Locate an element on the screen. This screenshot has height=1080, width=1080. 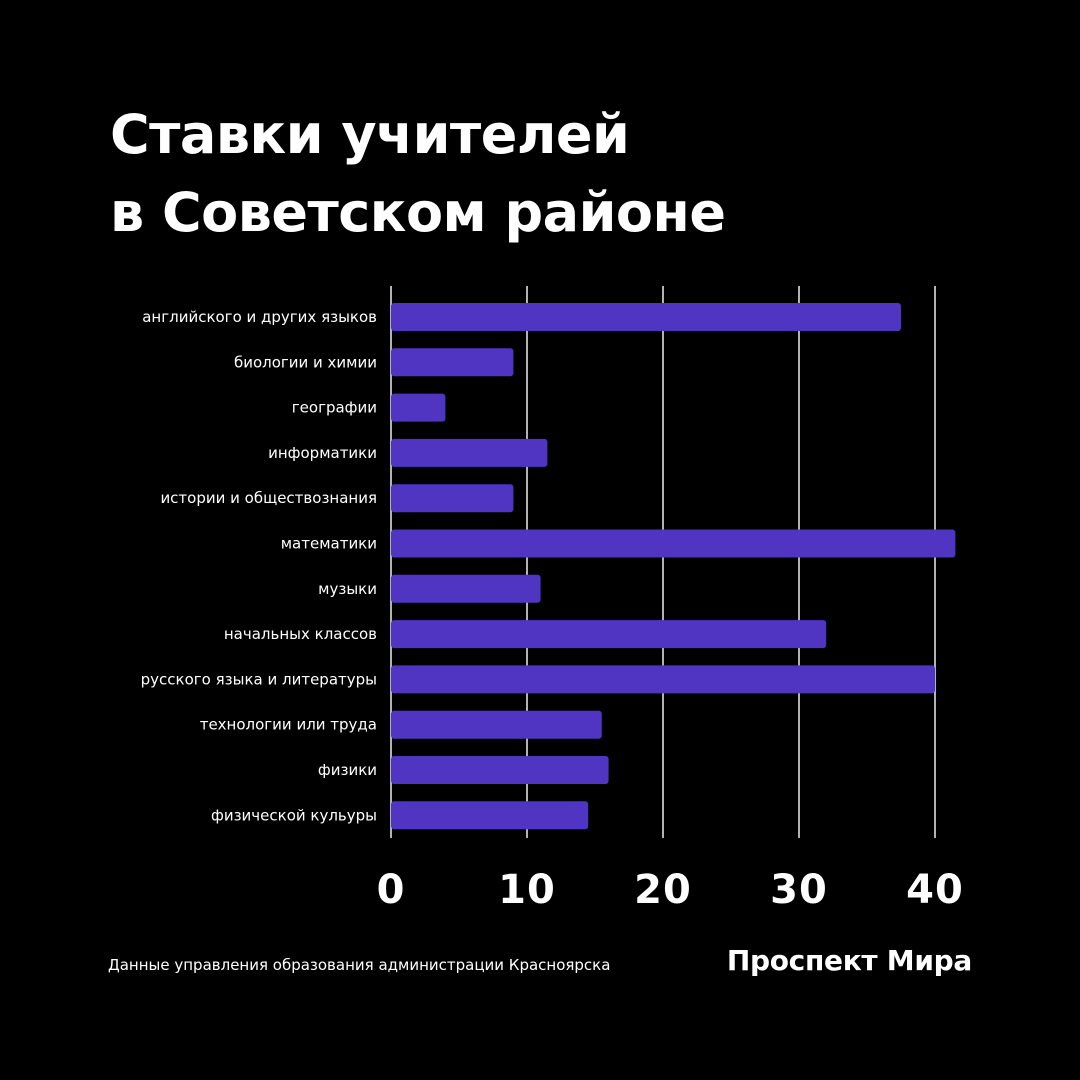
category-label-8: начальных классов is located at coordinates (300, 634).